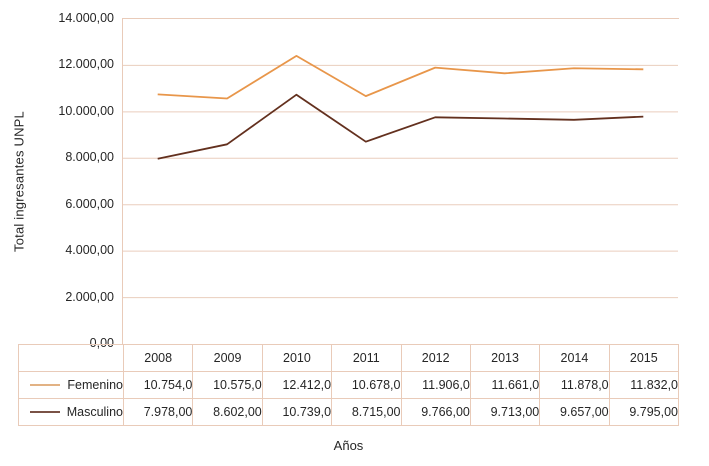 This screenshot has width=709, height=466. Describe the element at coordinates (366, 412) in the screenshot. I see `value-cell: 8.715,00` at that location.